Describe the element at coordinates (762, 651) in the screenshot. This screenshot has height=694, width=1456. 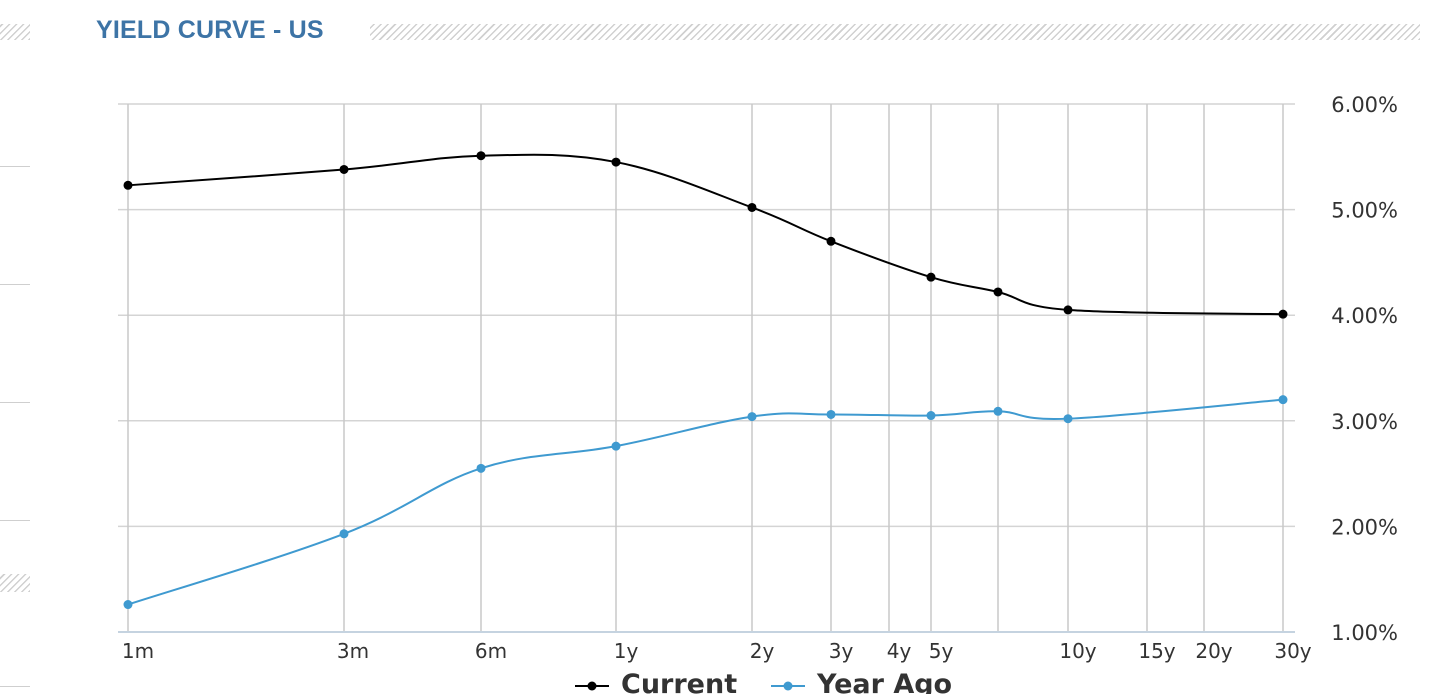
I see `x-tick-label: 2y` at that location.